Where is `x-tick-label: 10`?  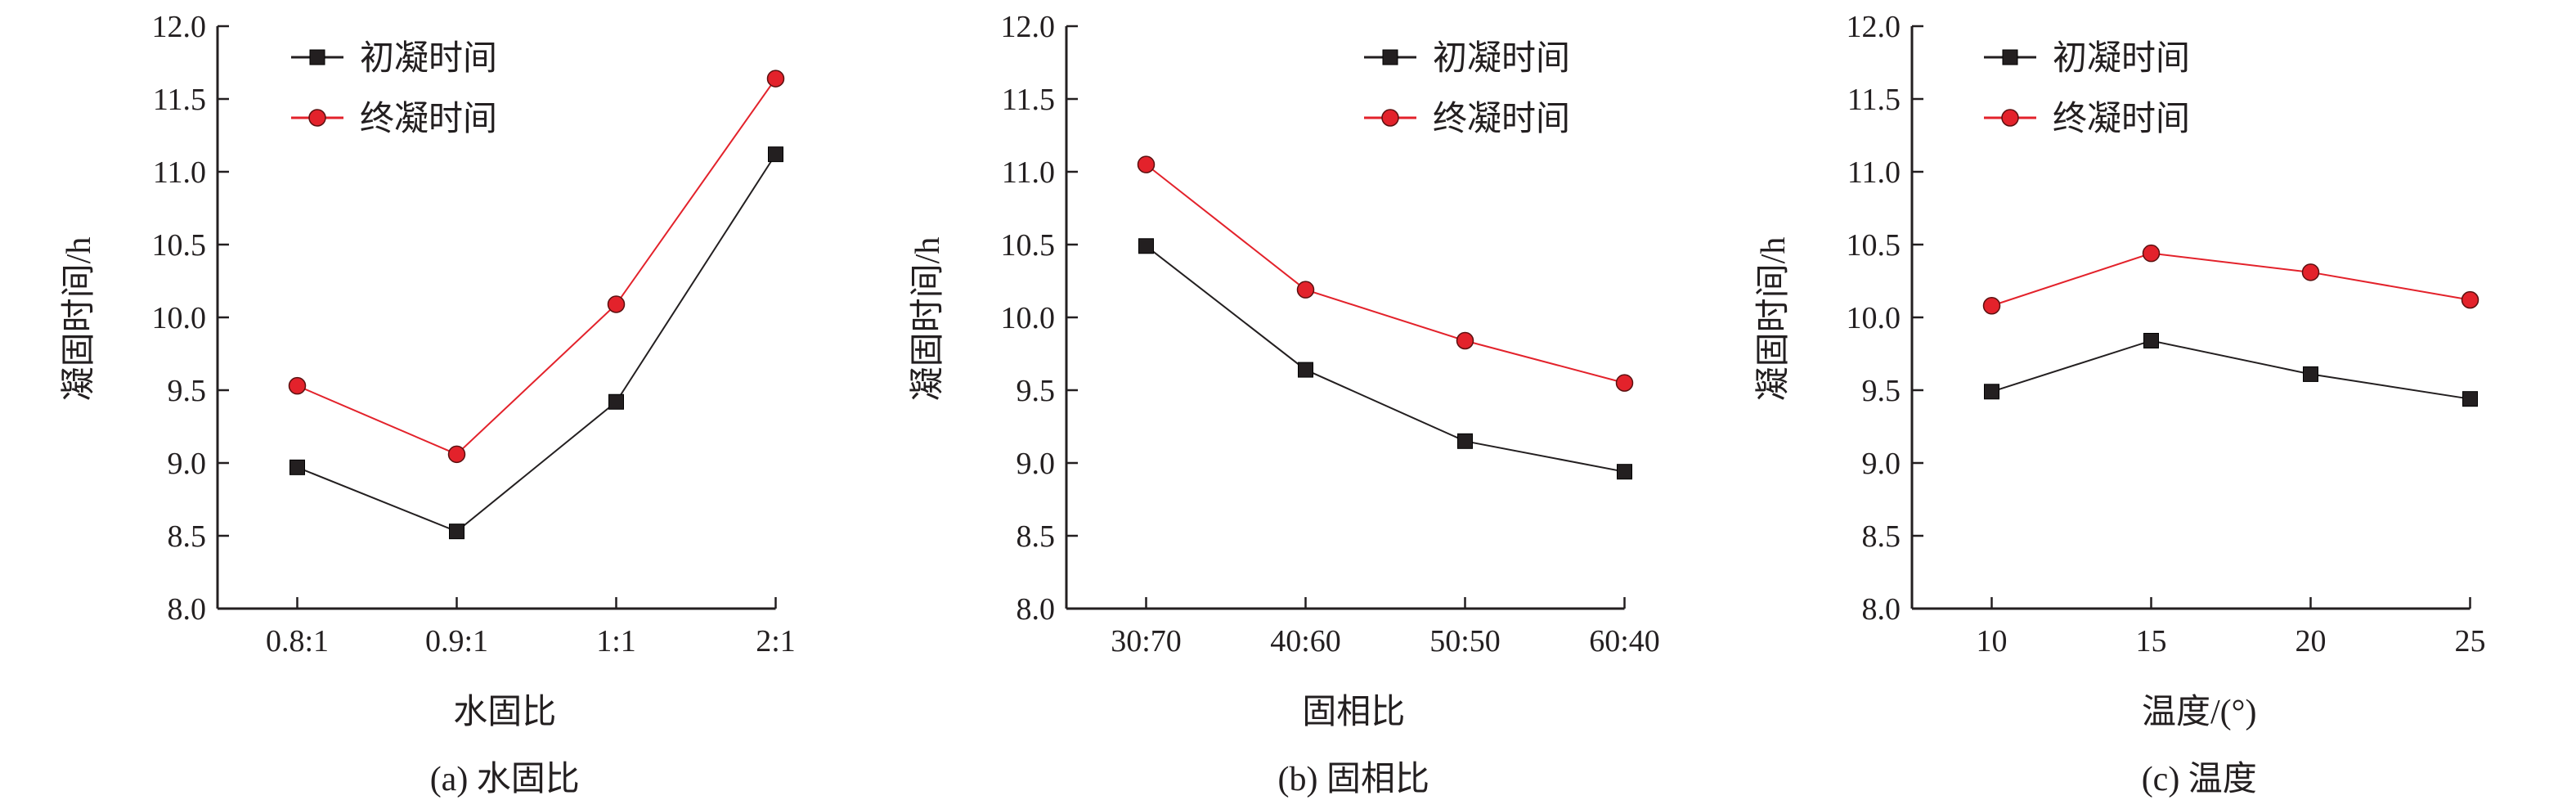 x-tick-label: 10 is located at coordinates (1992, 641).